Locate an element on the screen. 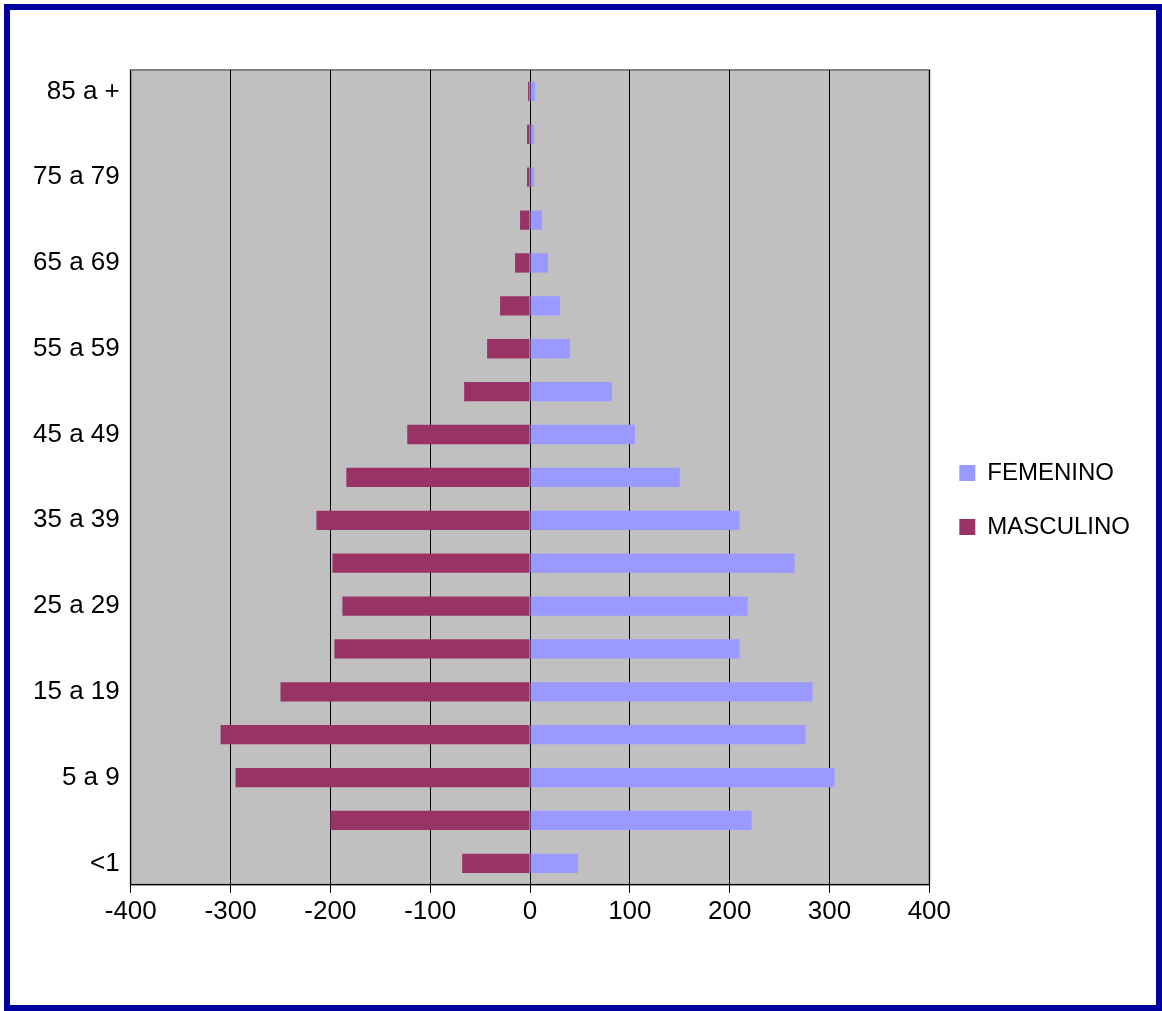 This screenshot has height=1011, width=1162. y-tick-label: 15 a 19 is located at coordinates (76, 689).